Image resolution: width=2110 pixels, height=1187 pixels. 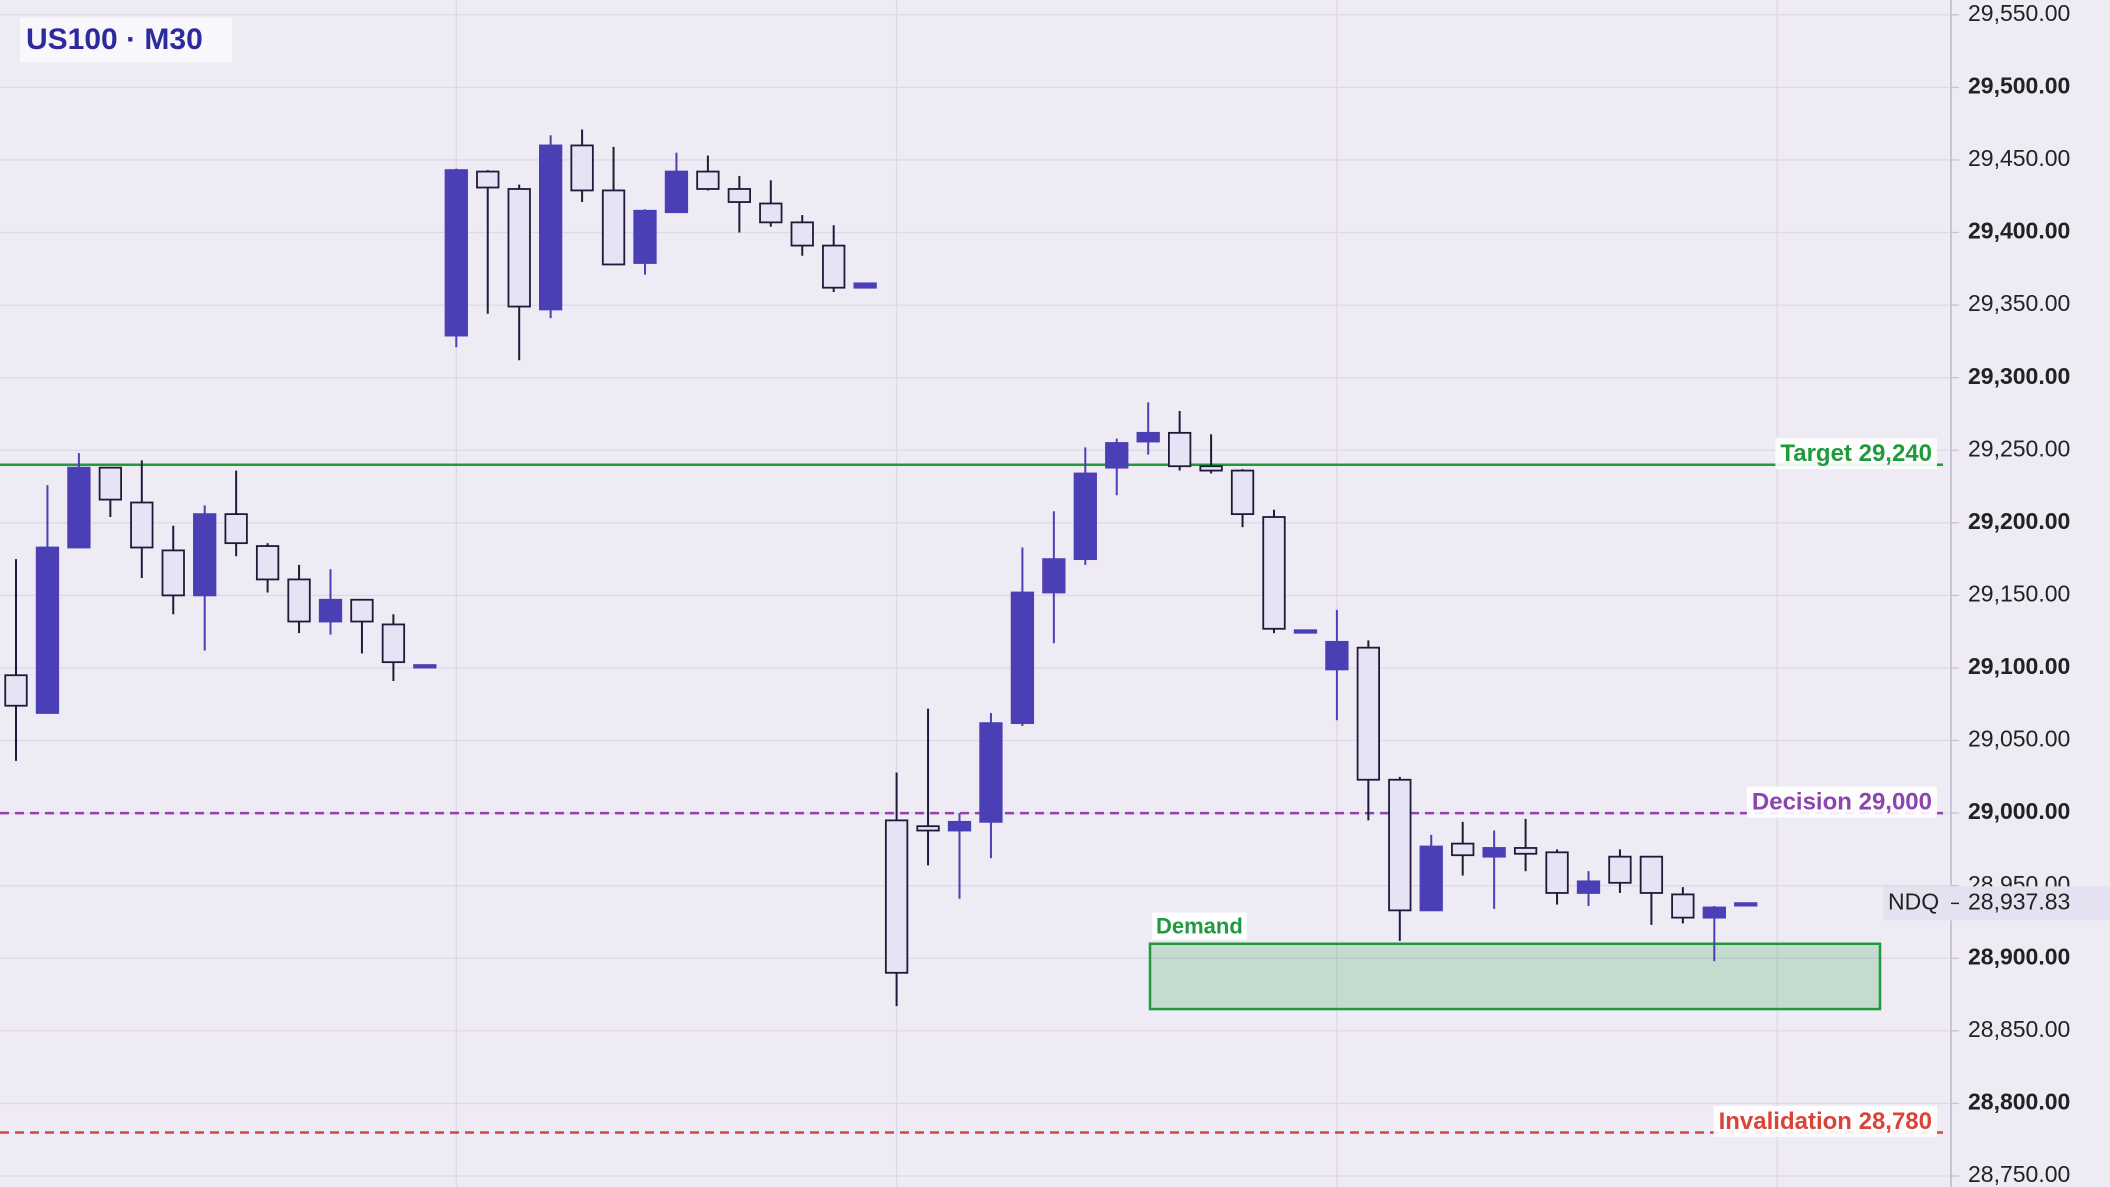 What do you see at coordinates (2019, 85) in the screenshot?
I see `y-tick-label: 29,500.00` at bounding box center [2019, 85].